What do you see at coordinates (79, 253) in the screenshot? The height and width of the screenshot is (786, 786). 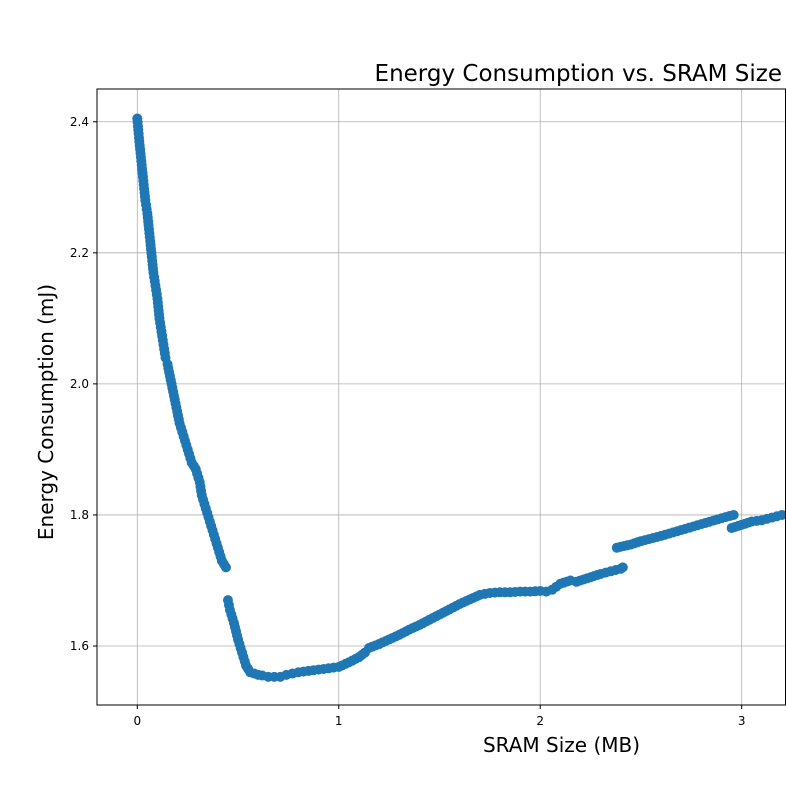 I see `y-tick-label: 2.2` at bounding box center [79, 253].